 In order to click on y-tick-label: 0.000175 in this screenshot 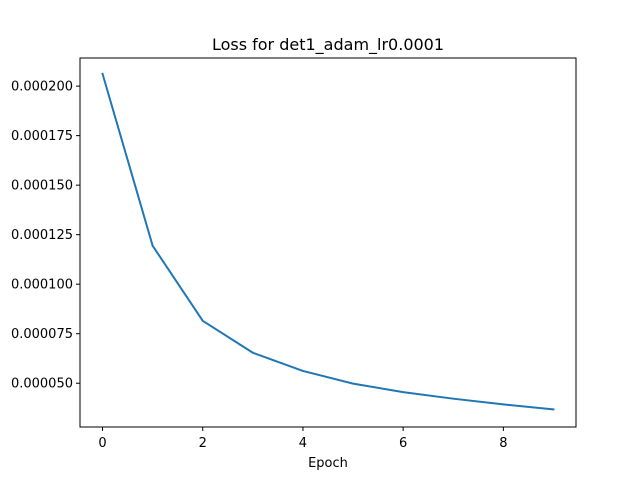, I will do `click(42, 136)`.